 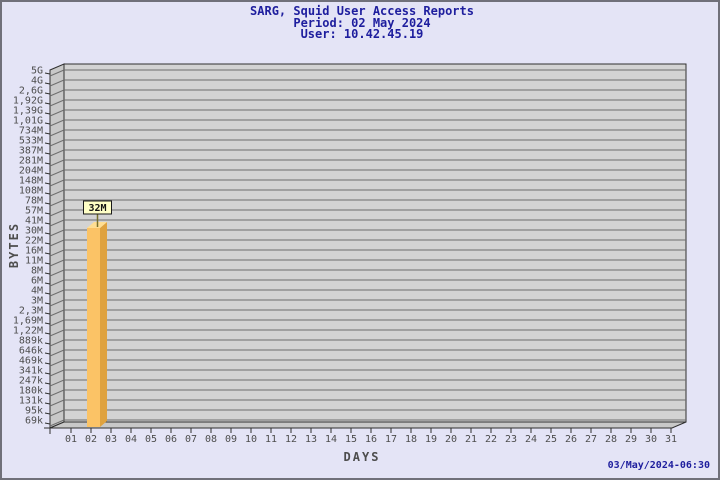 I want to click on y-tick-label: 69k, so click(x=34, y=421).